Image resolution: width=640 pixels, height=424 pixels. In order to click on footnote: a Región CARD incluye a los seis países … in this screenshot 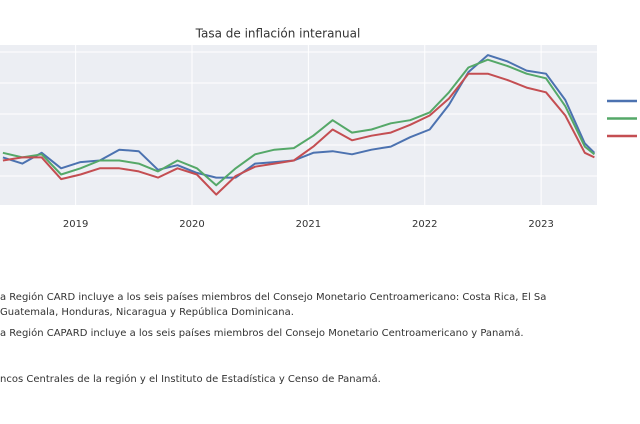, I will do `click(273, 297)`.